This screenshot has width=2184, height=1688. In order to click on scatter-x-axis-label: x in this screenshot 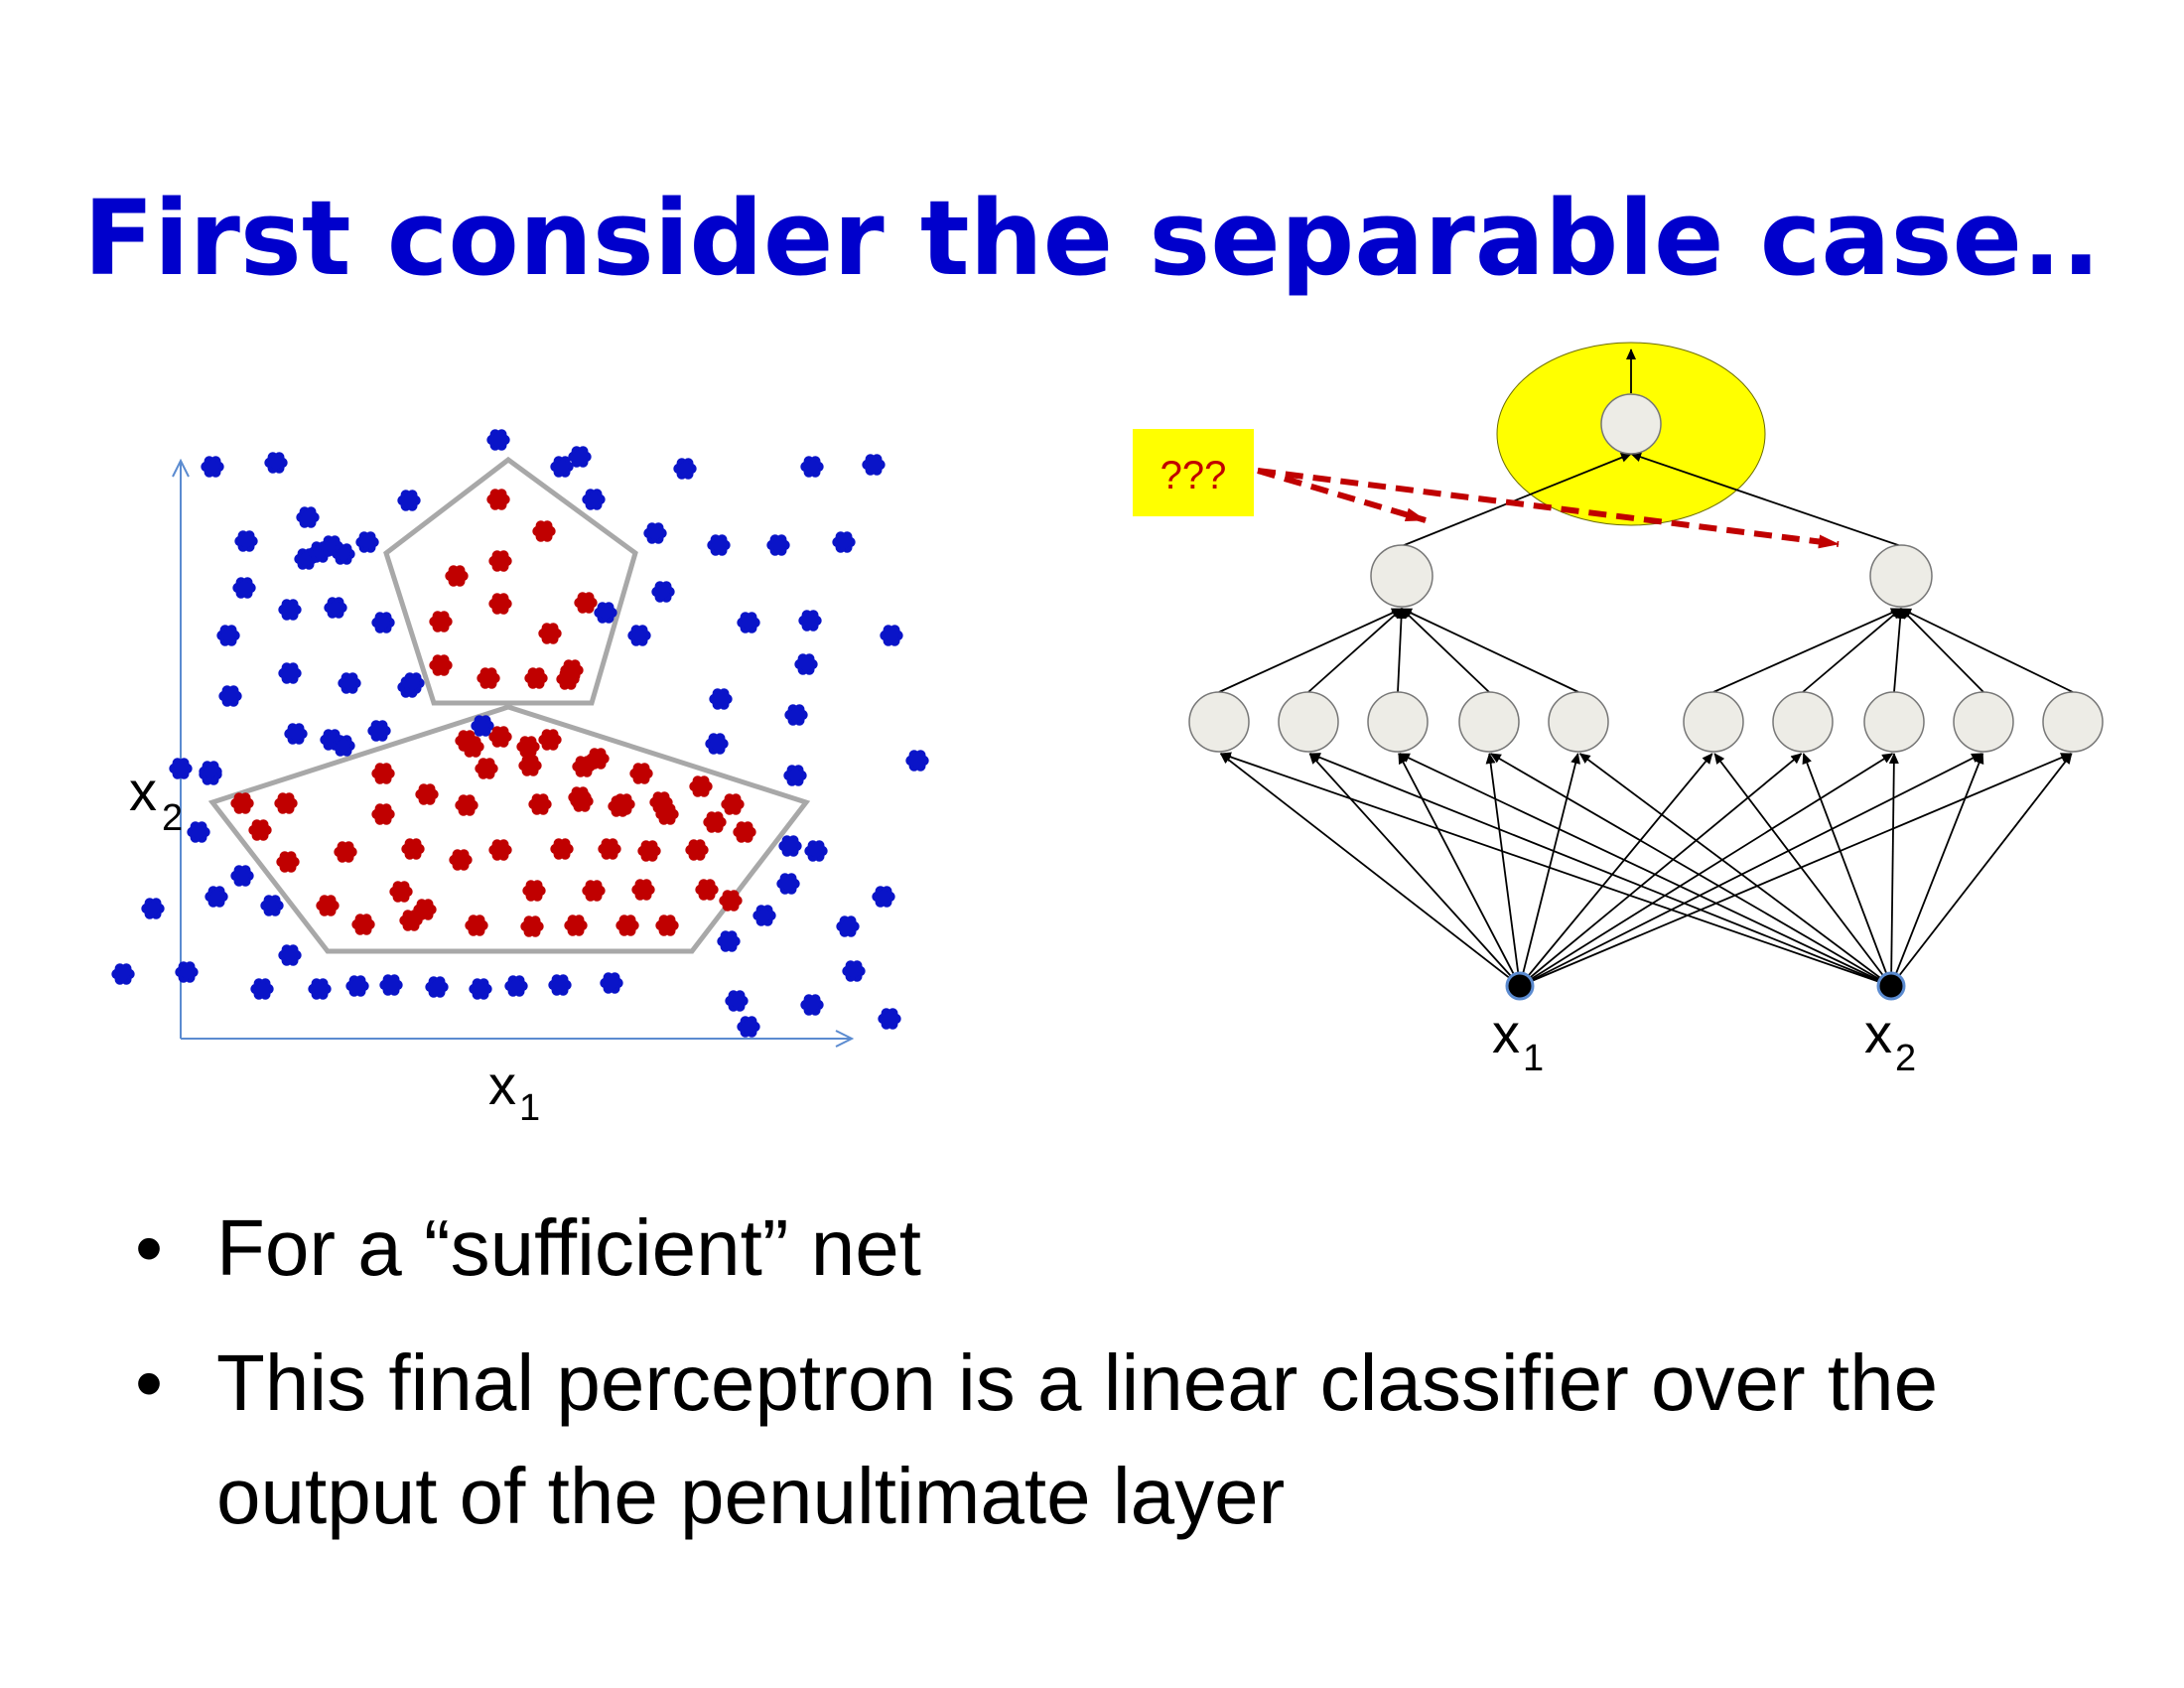, I will do `click(502, 1085)`.